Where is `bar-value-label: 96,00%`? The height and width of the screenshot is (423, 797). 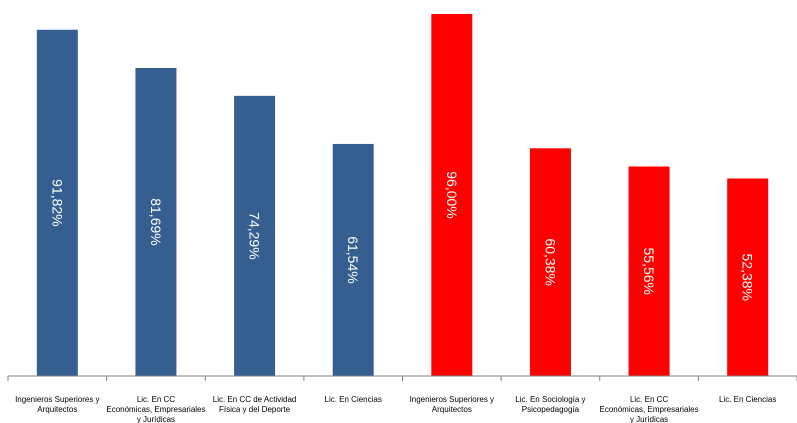 bar-value-label: 96,00% is located at coordinates (452, 194).